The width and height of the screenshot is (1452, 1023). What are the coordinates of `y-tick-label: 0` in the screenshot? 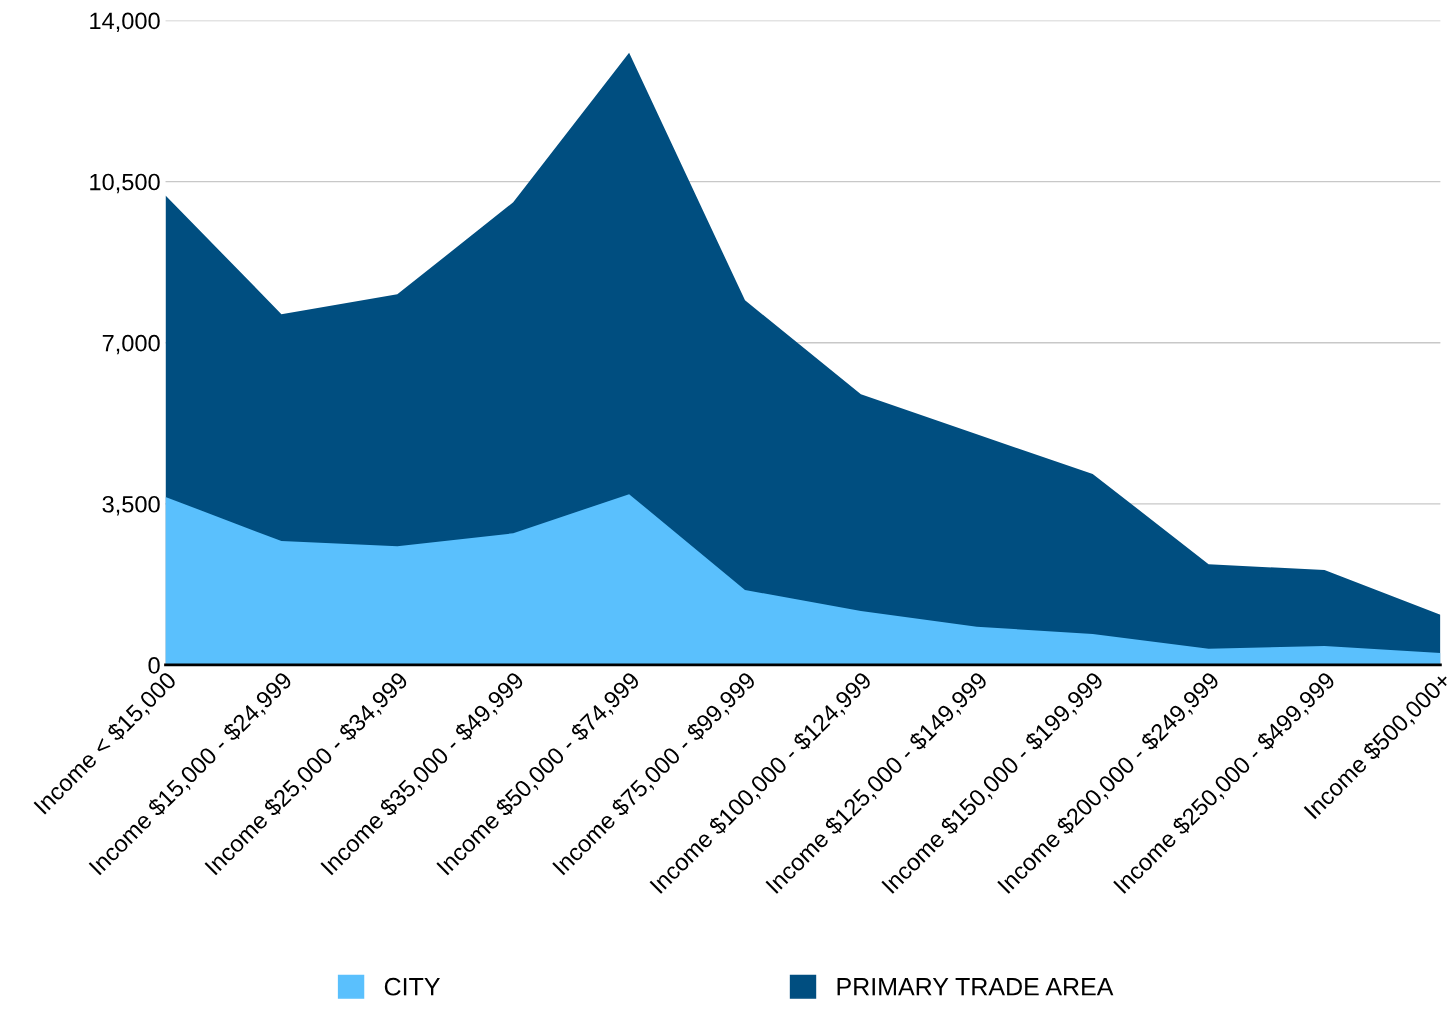 It's located at (154, 665).